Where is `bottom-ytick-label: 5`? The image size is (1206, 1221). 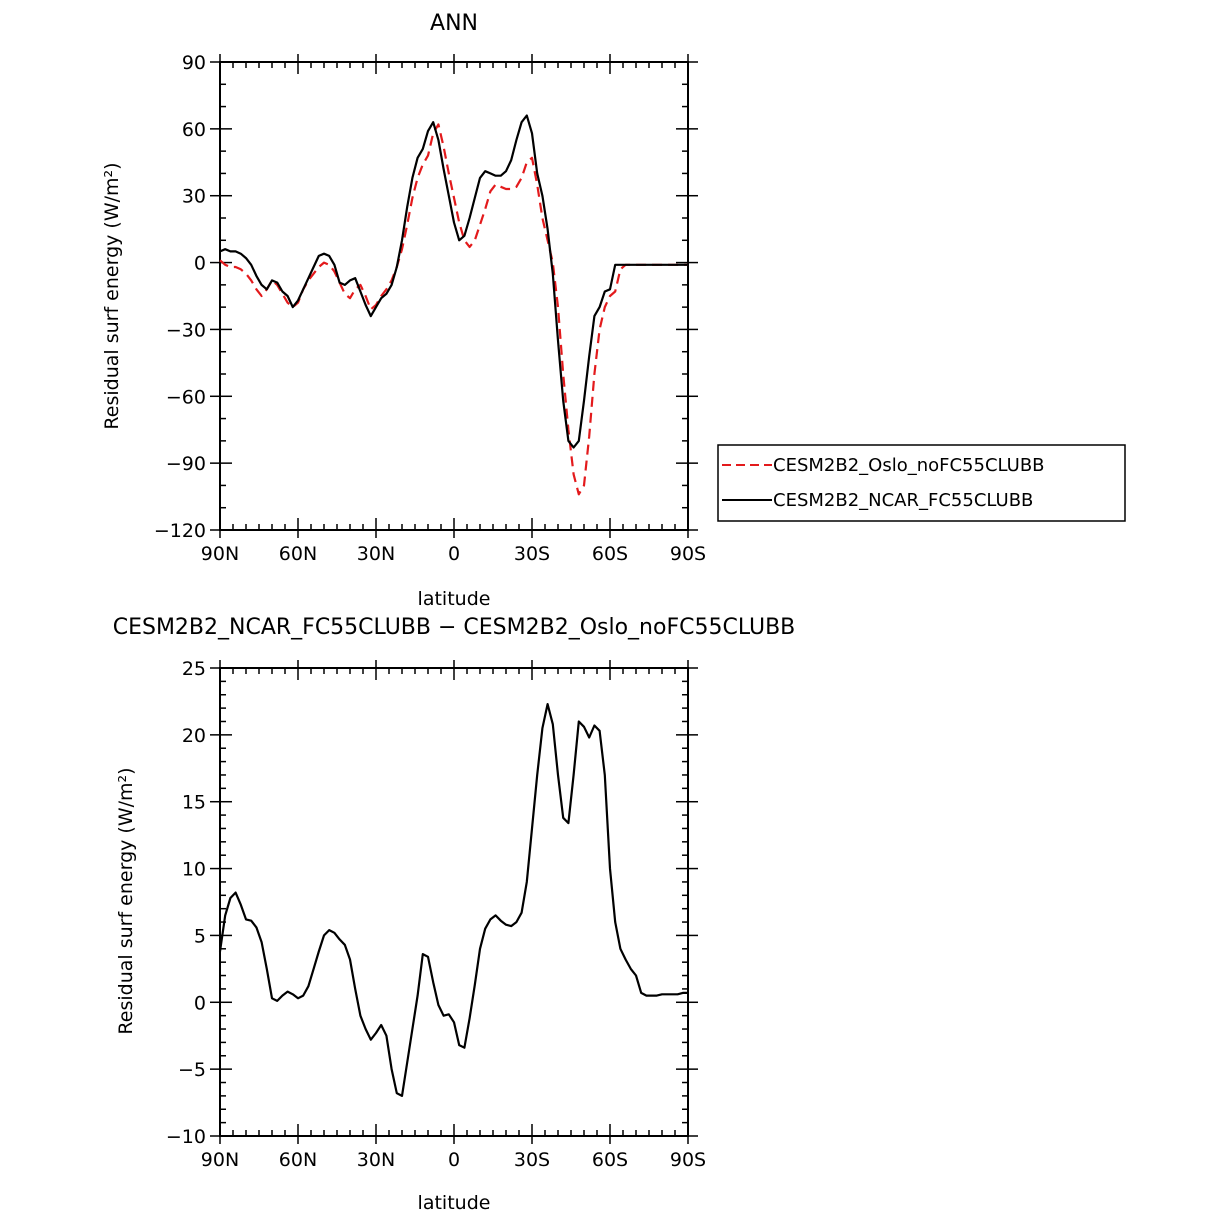 bottom-ytick-label: 5 is located at coordinates (200, 936).